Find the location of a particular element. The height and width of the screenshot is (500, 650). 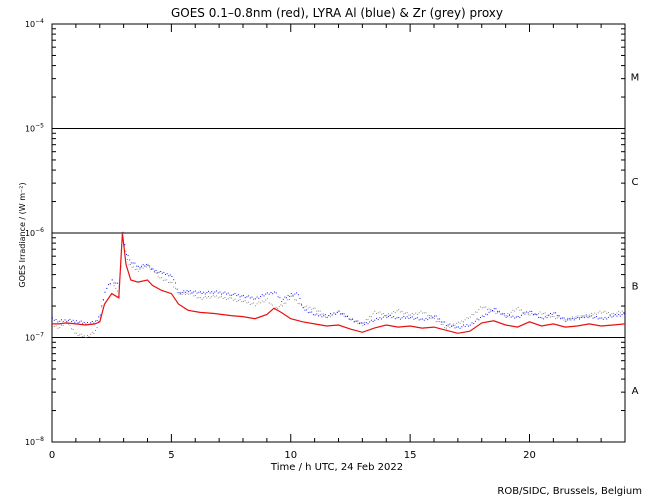

credit-text: ROB/SIDC, Brussels, Belgium is located at coordinates (569, 491).